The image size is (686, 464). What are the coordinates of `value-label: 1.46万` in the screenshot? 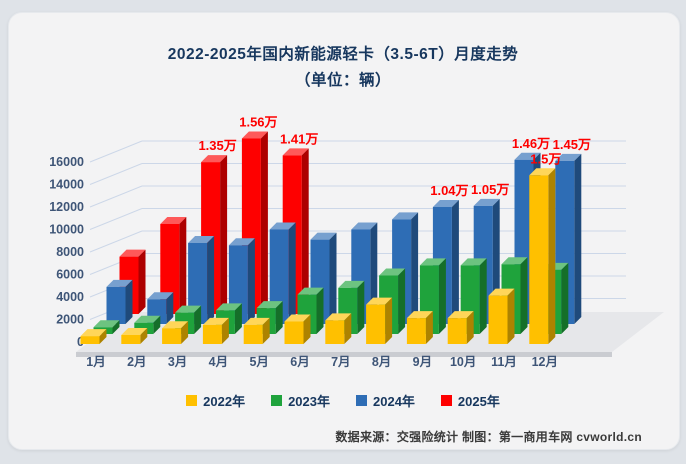 It's located at (531, 143).